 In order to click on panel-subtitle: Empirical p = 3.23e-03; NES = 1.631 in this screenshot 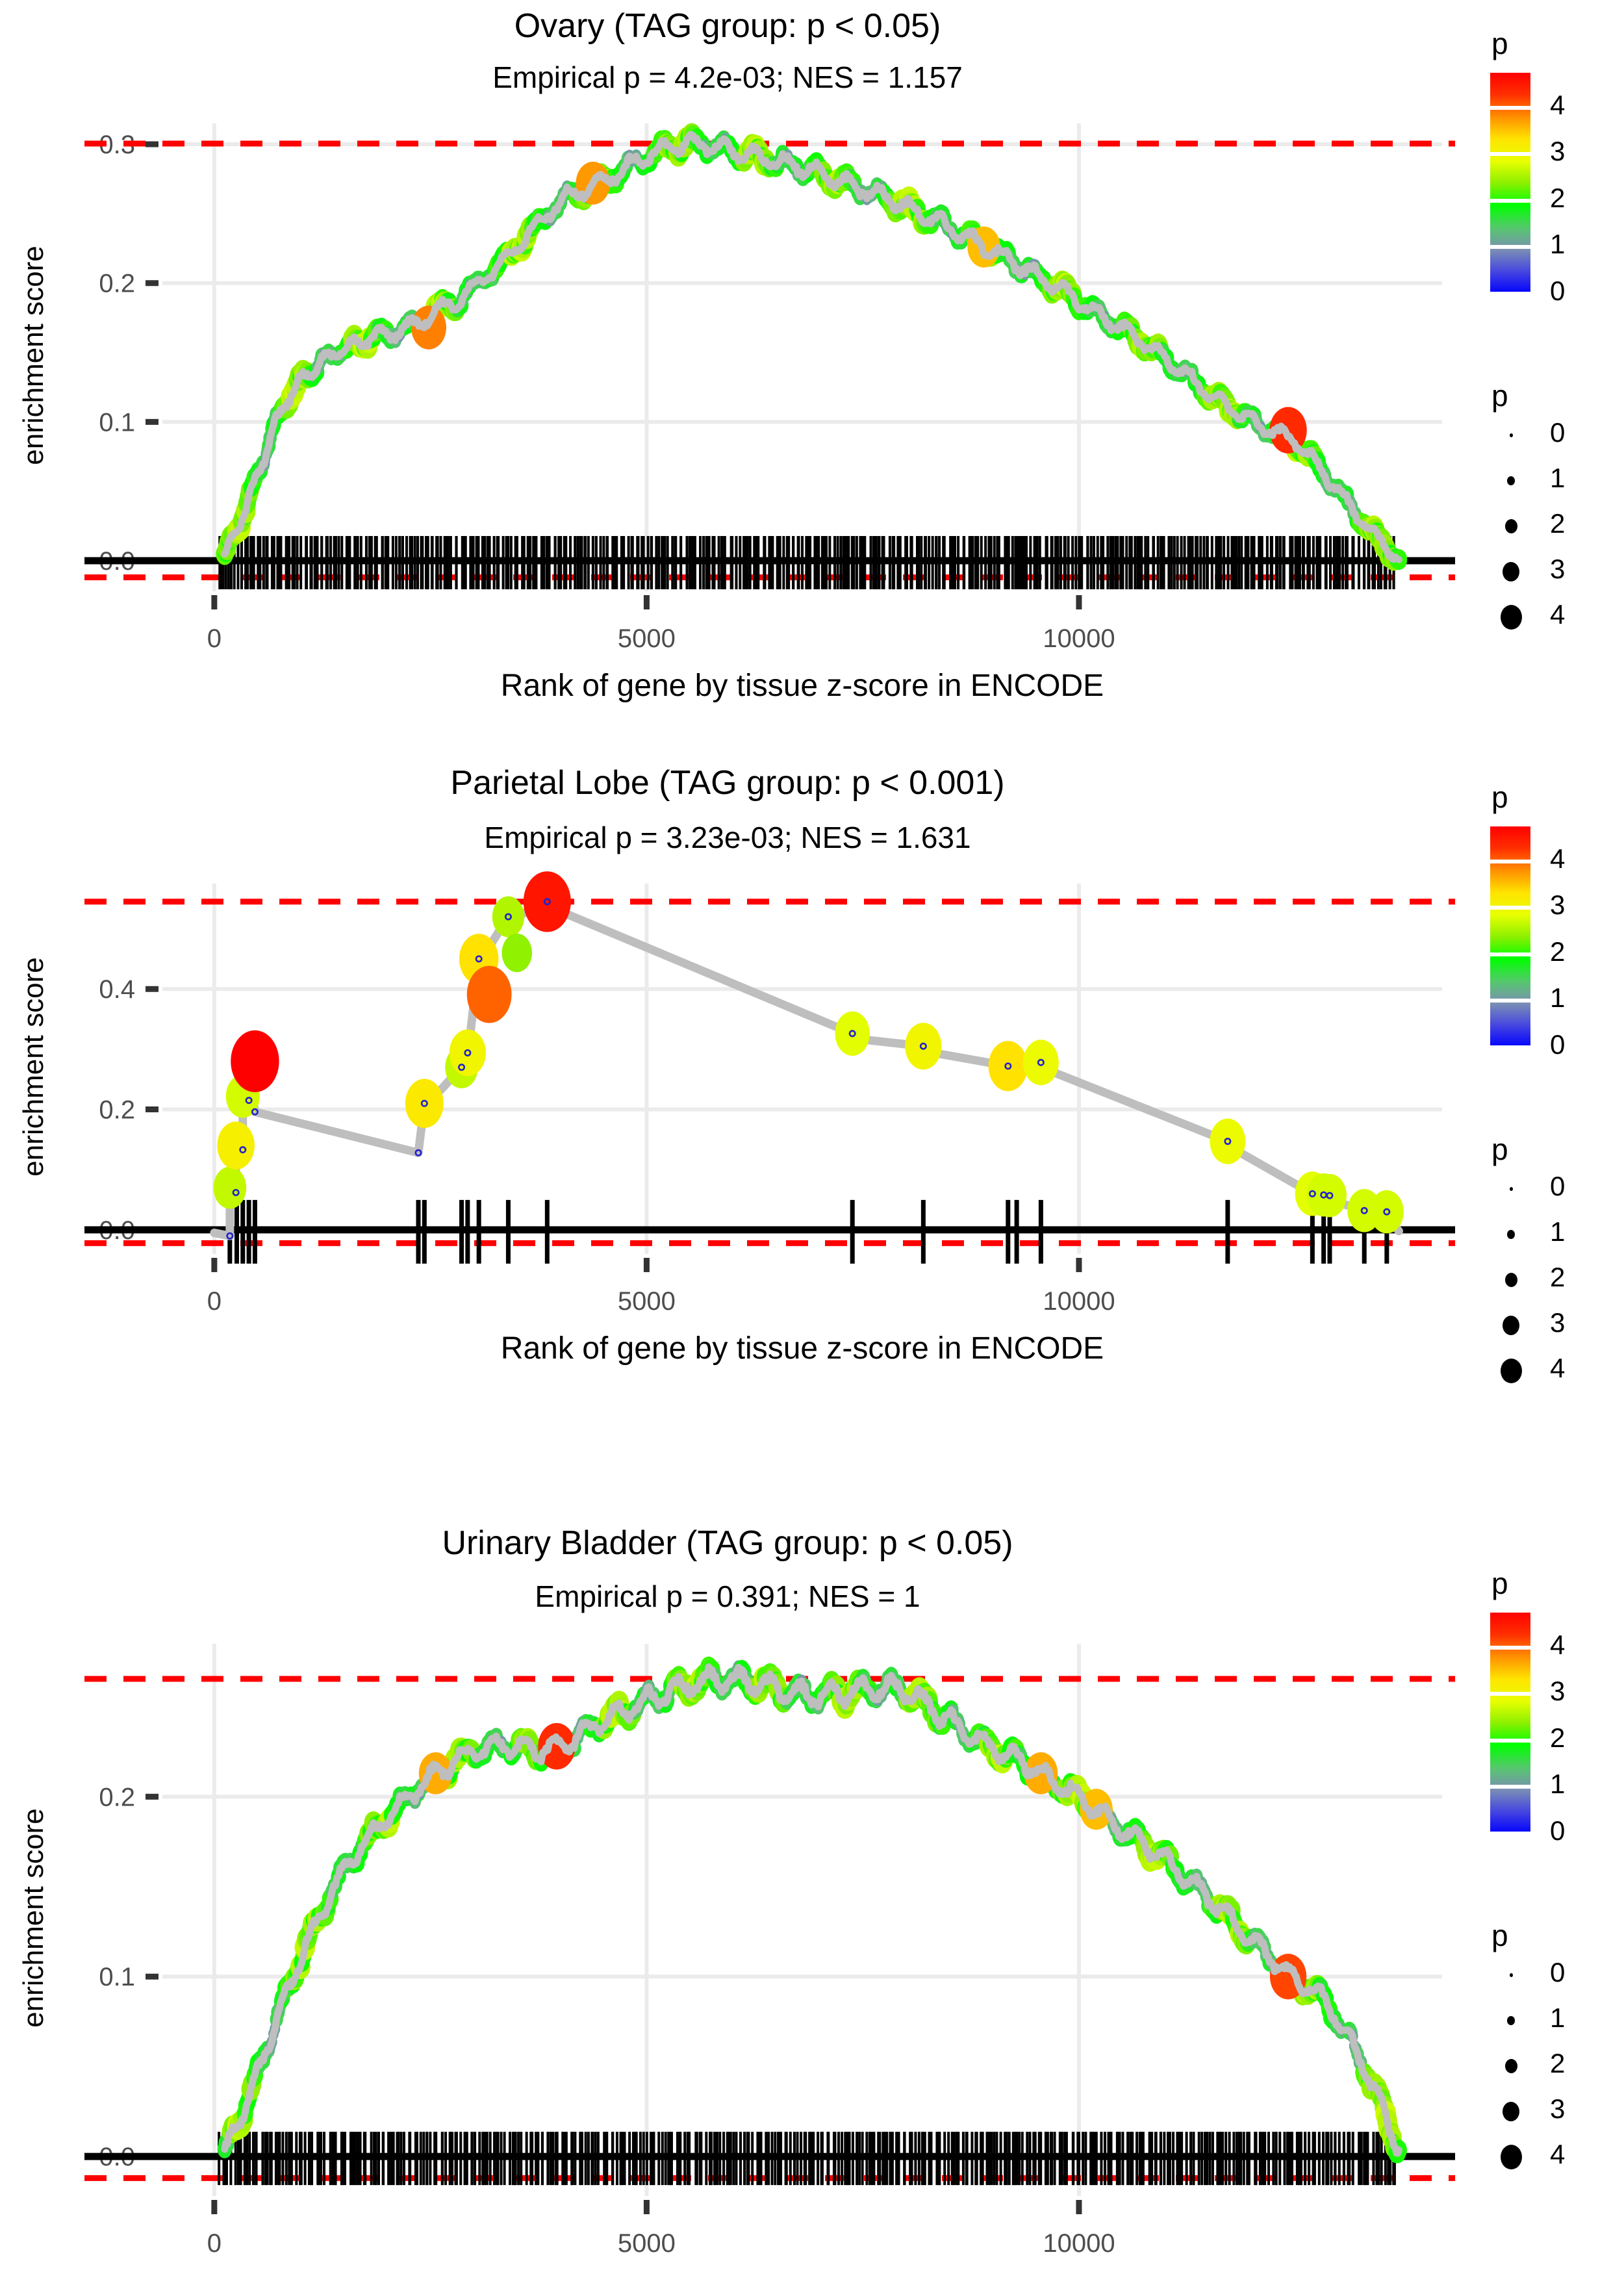, I will do `click(727, 837)`.